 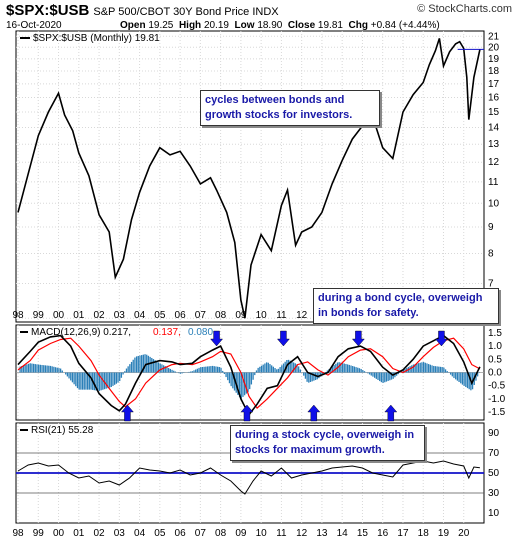 I want to click on x-tick-label-upper: 98, so click(x=18, y=315).